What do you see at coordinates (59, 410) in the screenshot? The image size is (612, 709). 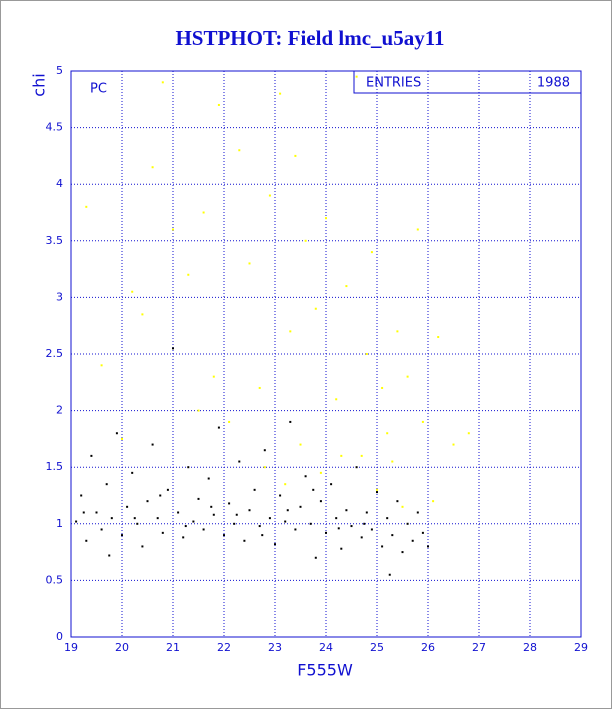 I see `y-tick-label: 2` at bounding box center [59, 410].